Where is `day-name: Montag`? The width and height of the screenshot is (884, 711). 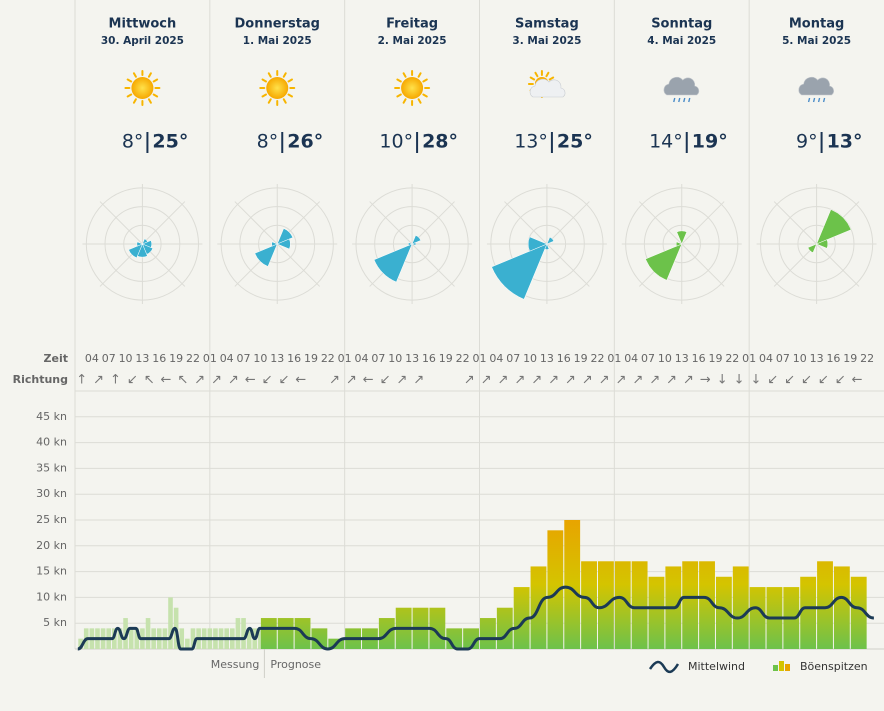
day-name: Montag is located at coordinates (816, 24).